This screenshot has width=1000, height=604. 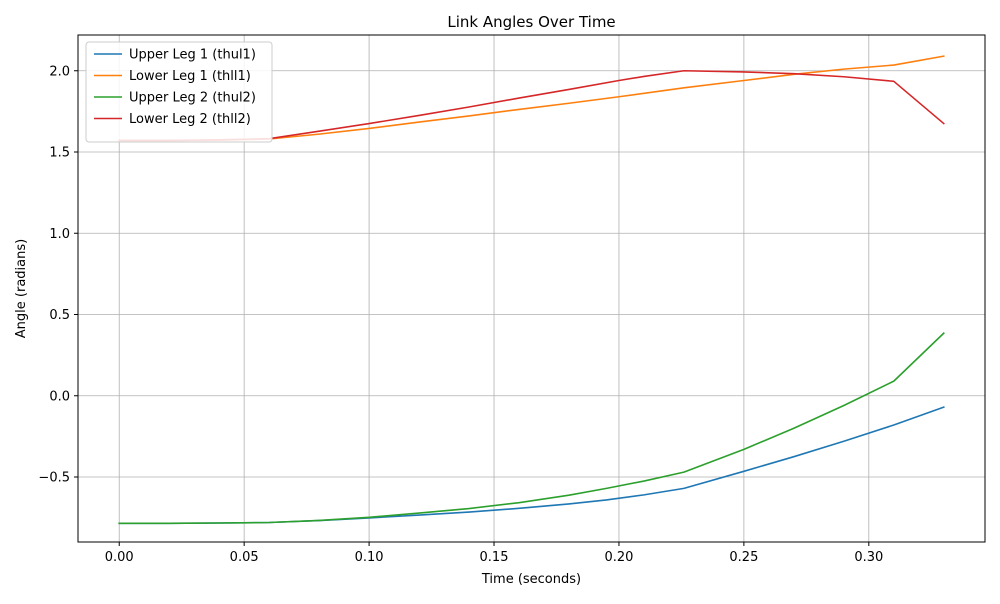 What do you see at coordinates (59, 315) in the screenshot?
I see `y-tick-label: 0.5` at bounding box center [59, 315].